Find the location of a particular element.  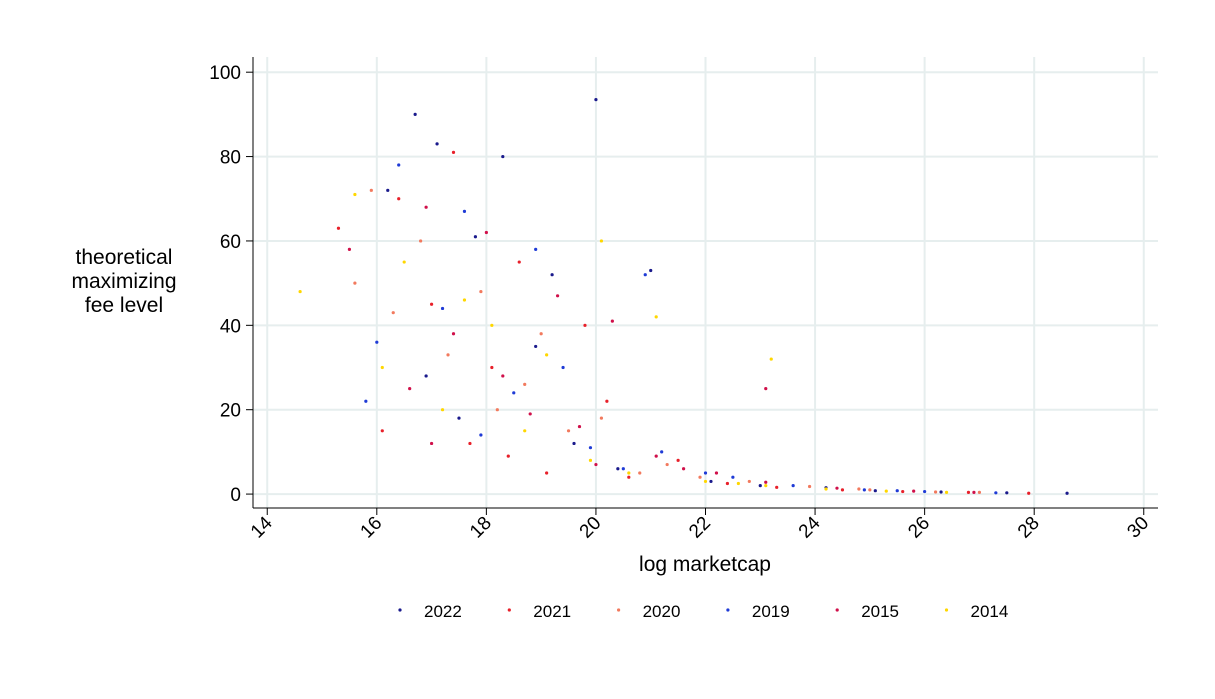

x-tick-label: 30 is located at coordinates (1138, 528).